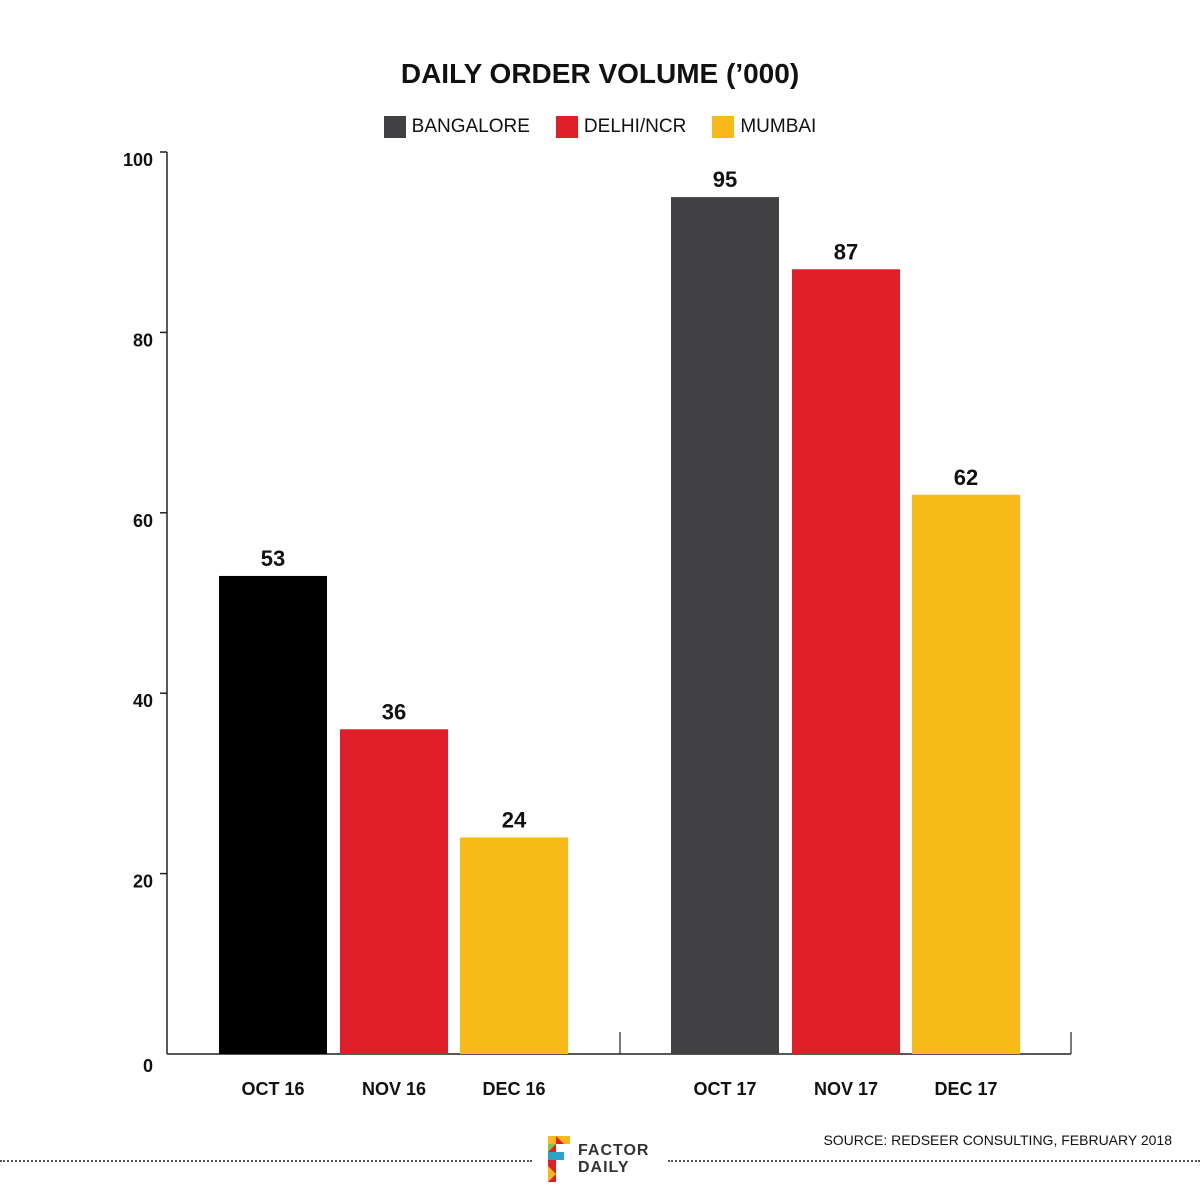  What do you see at coordinates (600, 73) in the screenshot?
I see `chart-title: DAILY ORDER VOLUME (’000)` at bounding box center [600, 73].